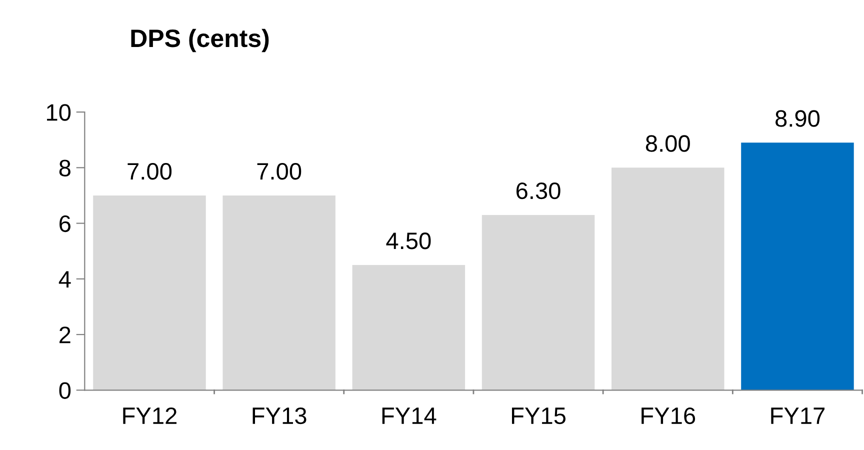 Image resolution: width=864 pixels, height=450 pixels. I want to click on x-tick-label: FY12, so click(150, 415).